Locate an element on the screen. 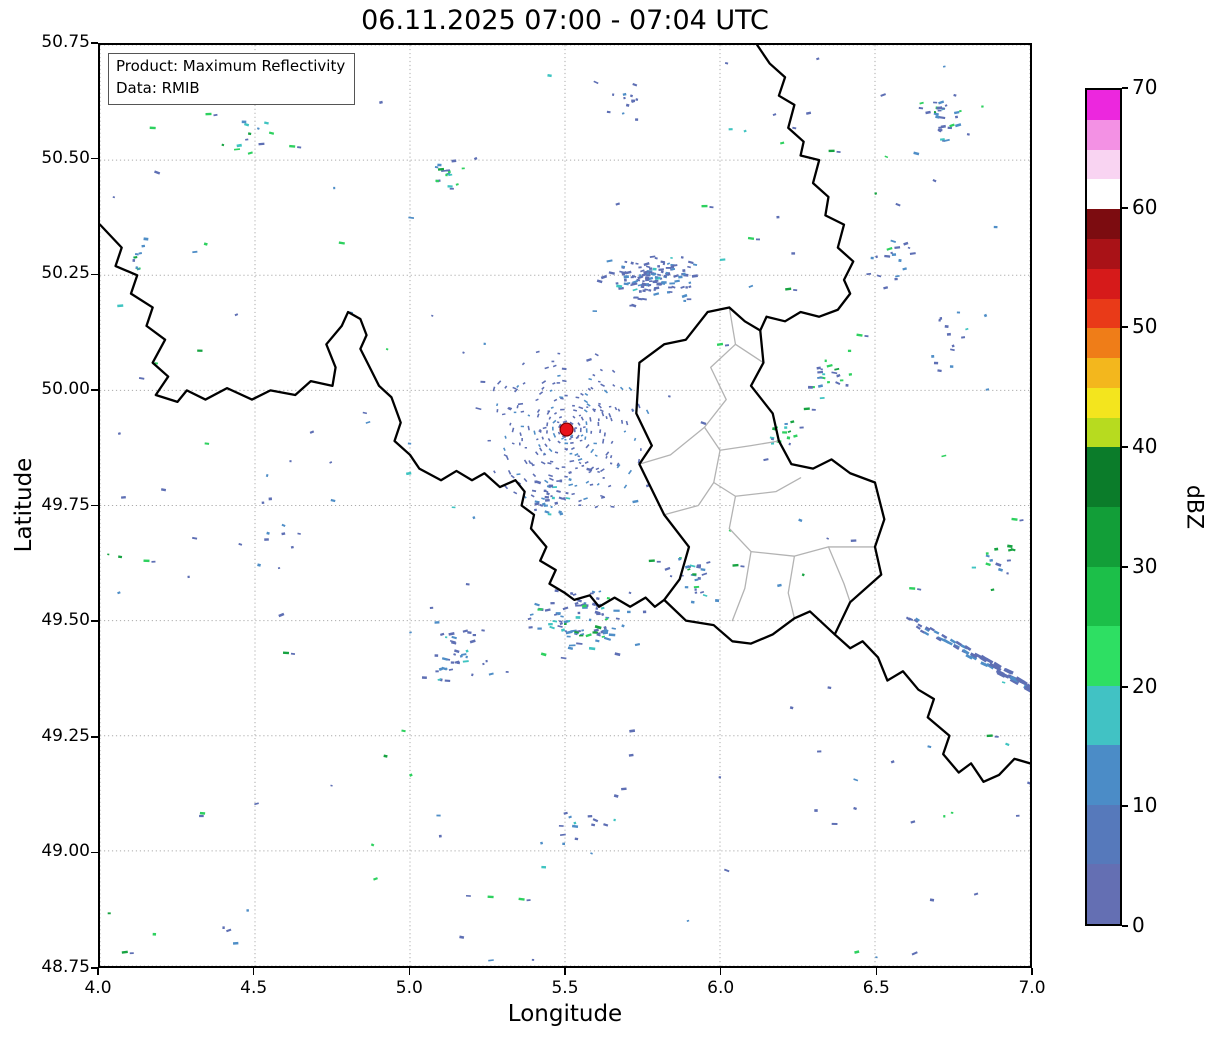  y-tick-label: 49.25 is located at coordinates (65, 735).